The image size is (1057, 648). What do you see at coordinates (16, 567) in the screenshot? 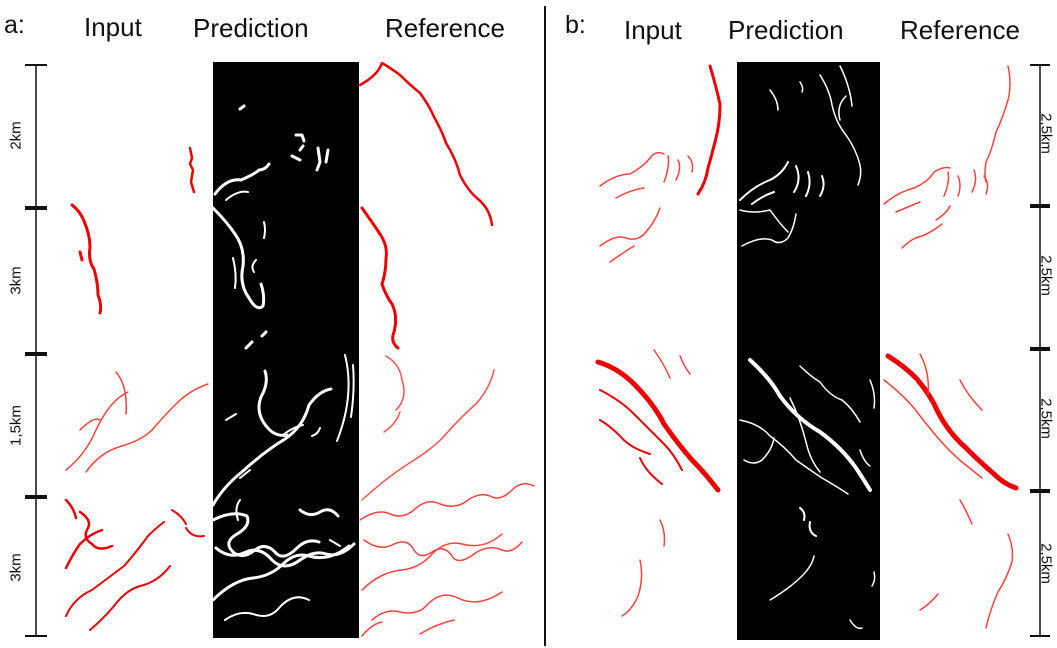
I see `panel-a-scale-label-4: 3km` at bounding box center [16, 567].